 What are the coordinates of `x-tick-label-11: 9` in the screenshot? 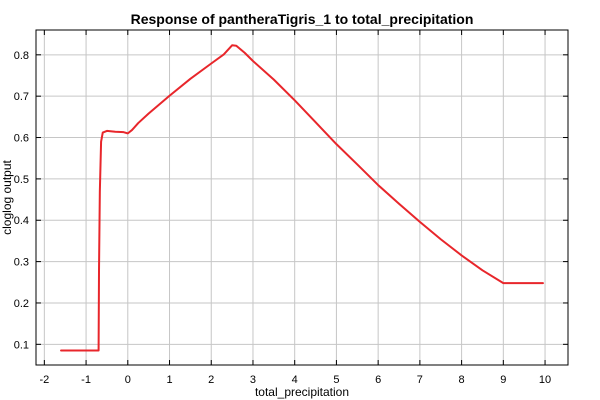 It's located at (503, 380).